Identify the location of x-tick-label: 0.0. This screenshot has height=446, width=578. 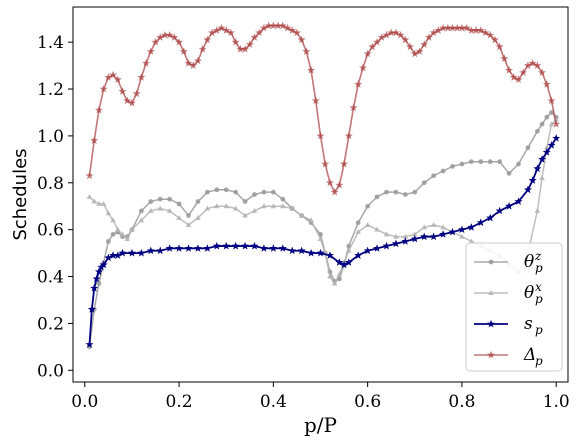
(84, 402).